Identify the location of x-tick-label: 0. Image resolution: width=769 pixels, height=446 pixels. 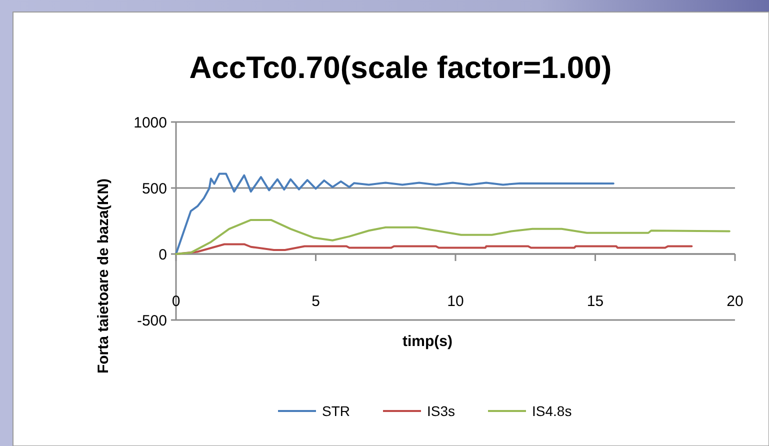
(176, 301).